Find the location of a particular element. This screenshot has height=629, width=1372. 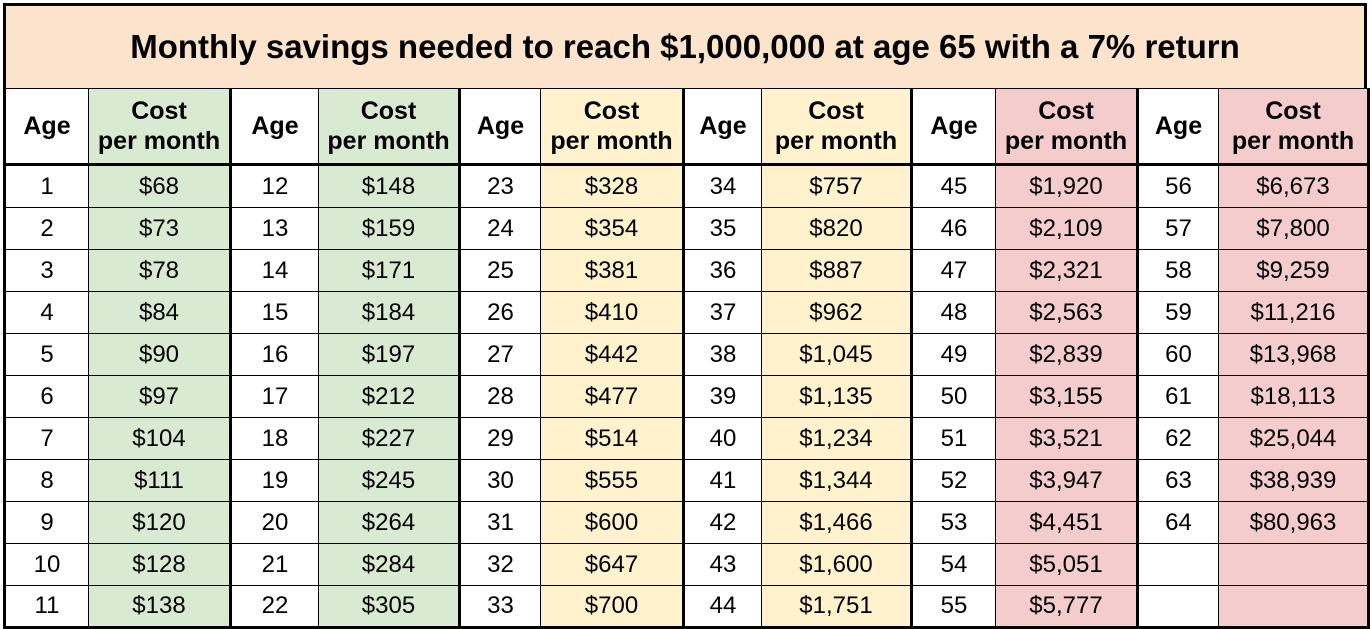

age-cell: 54 is located at coordinates (953, 564).